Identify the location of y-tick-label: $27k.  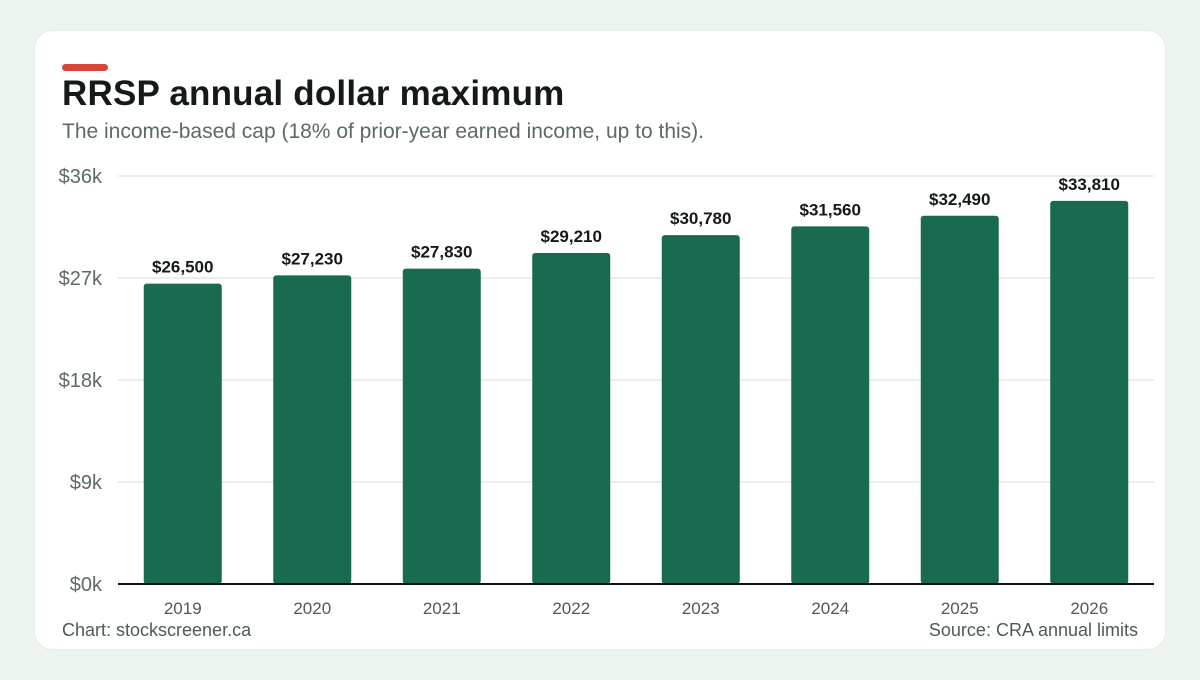
(81, 279).